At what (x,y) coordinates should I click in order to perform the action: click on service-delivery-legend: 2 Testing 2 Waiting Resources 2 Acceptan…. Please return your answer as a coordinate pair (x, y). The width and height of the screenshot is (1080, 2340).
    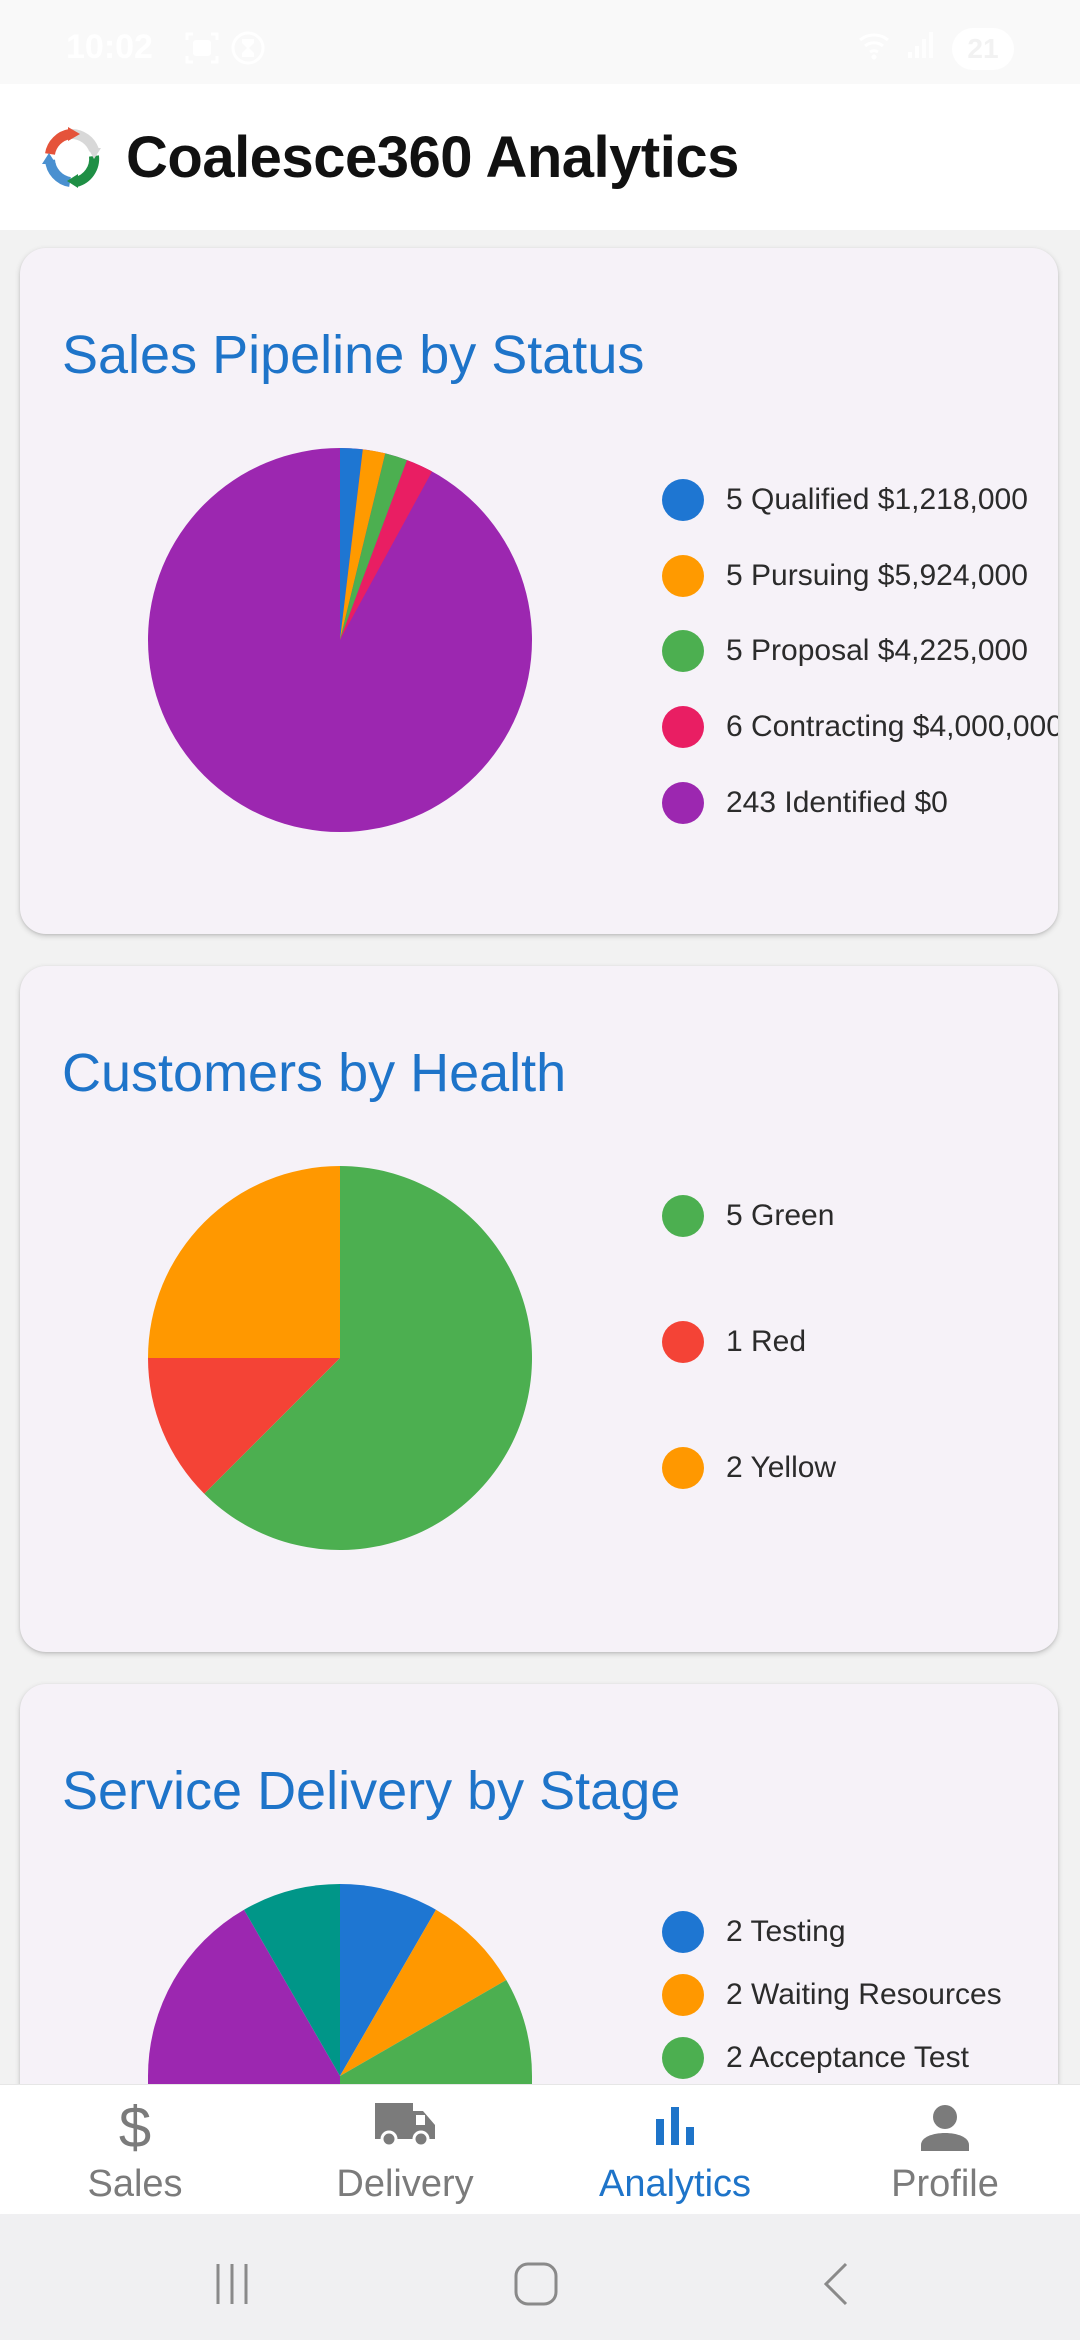
    Looking at the image, I should click on (860, 1884).